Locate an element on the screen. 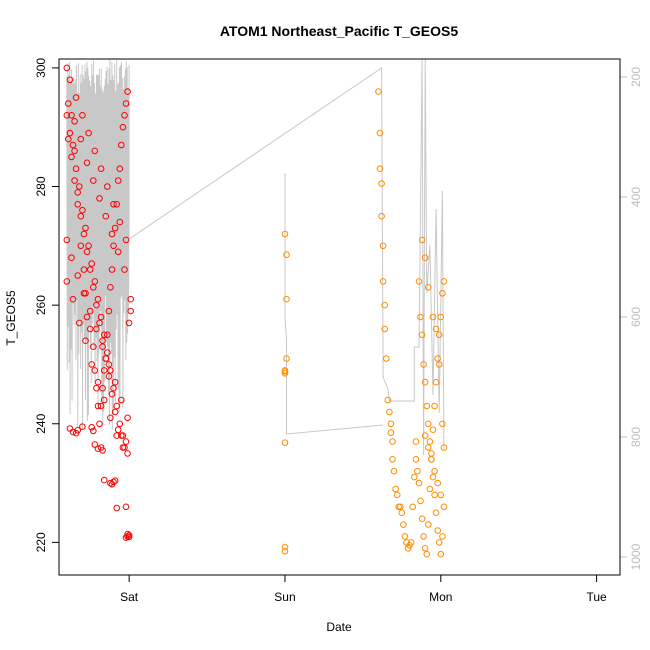  y-tick-label: 240 is located at coordinates (41, 423).